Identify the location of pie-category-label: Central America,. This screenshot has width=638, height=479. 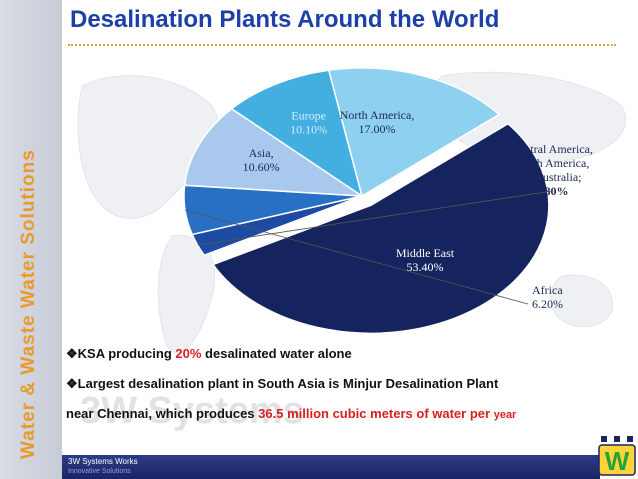
(552, 149).